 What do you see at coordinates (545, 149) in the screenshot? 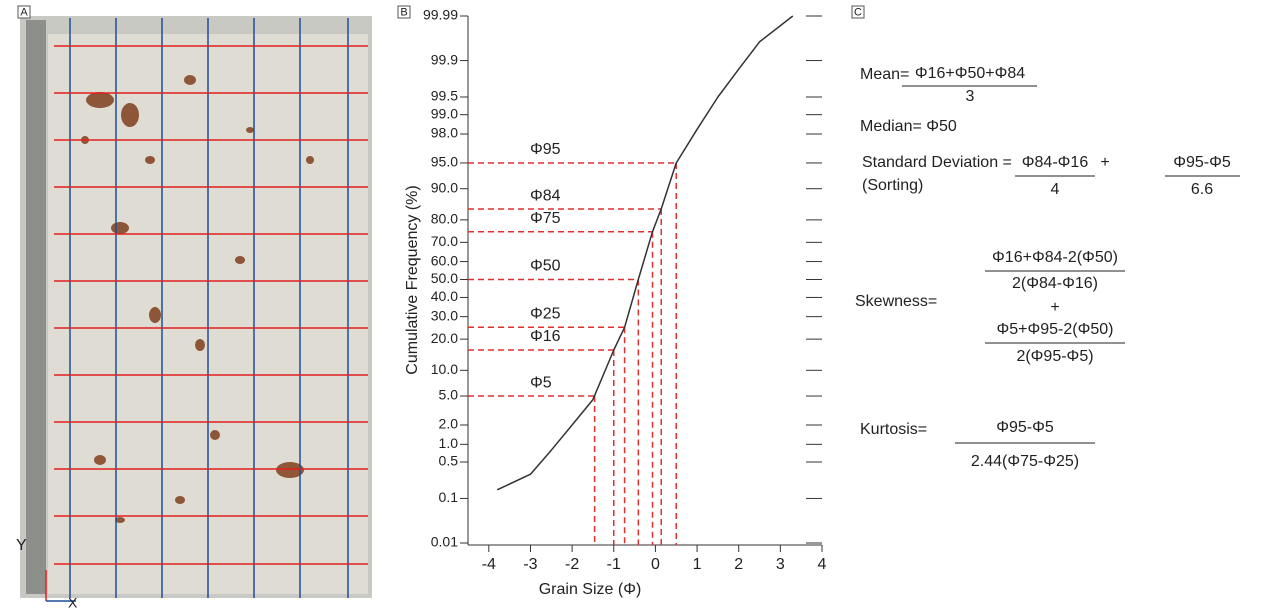
I see `reference-label: Φ95` at bounding box center [545, 149].